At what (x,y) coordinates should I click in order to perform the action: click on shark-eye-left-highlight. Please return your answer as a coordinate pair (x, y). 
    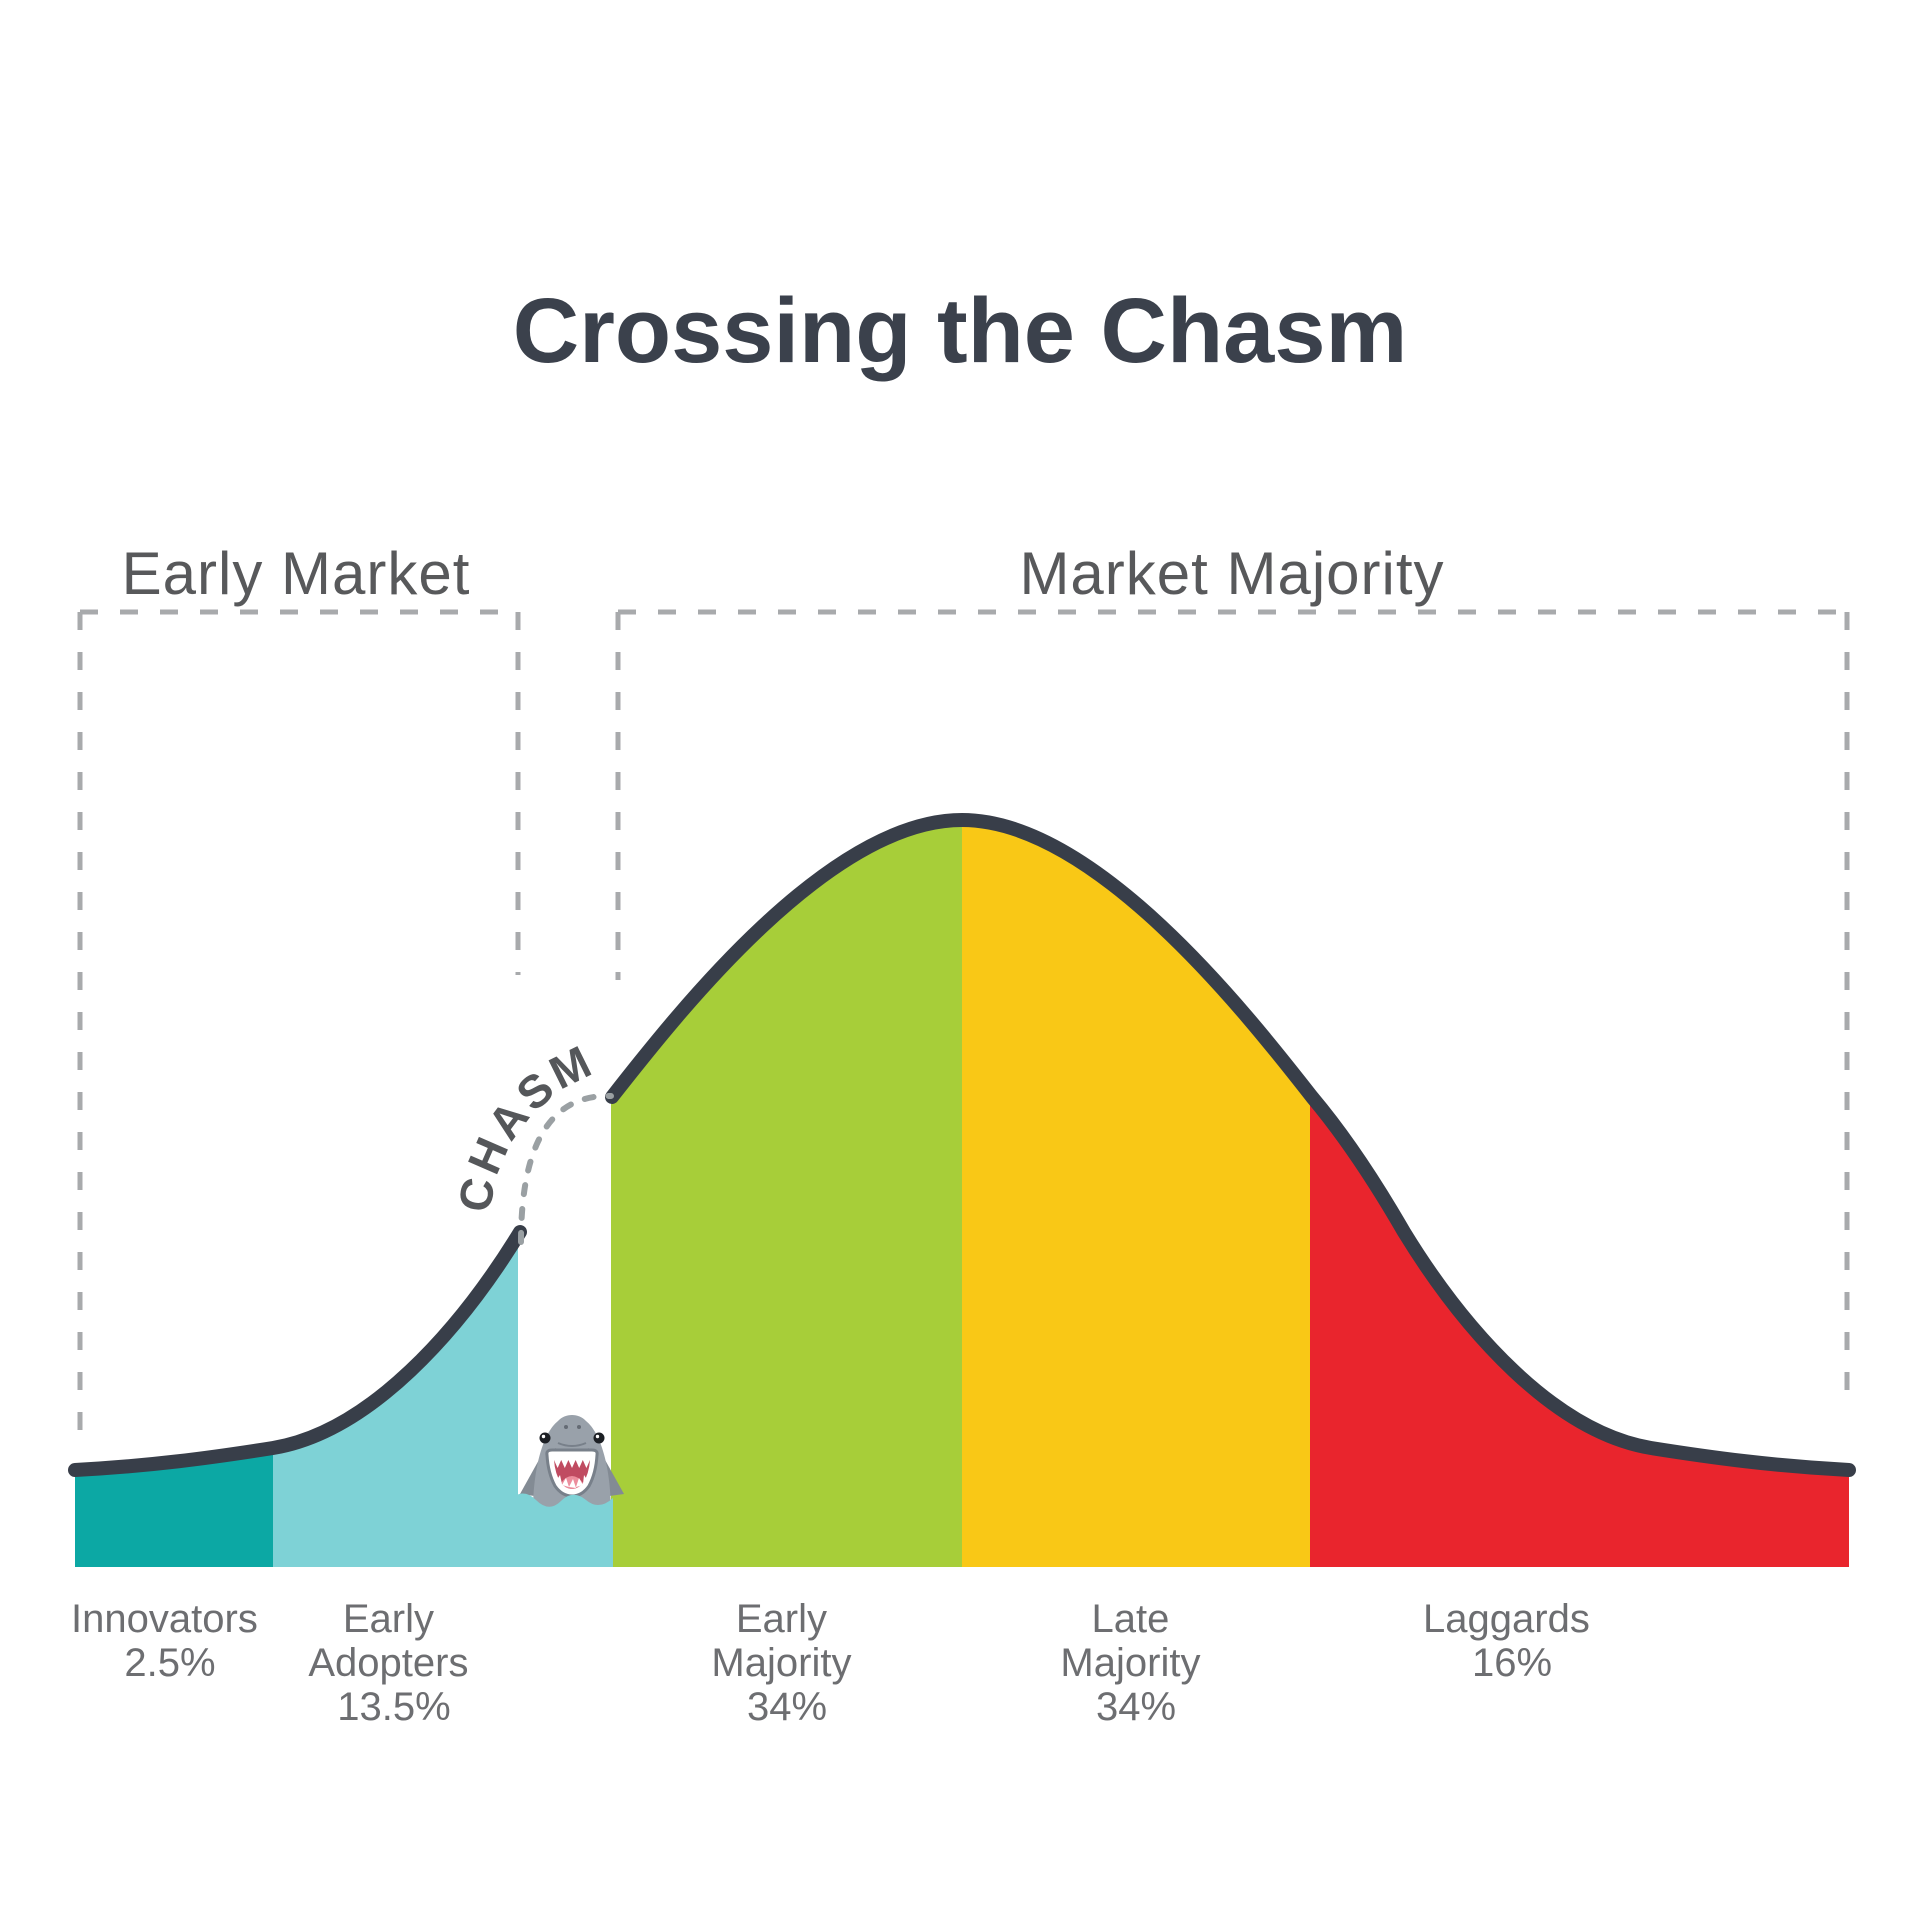
    Looking at the image, I should click on (543, 1436).